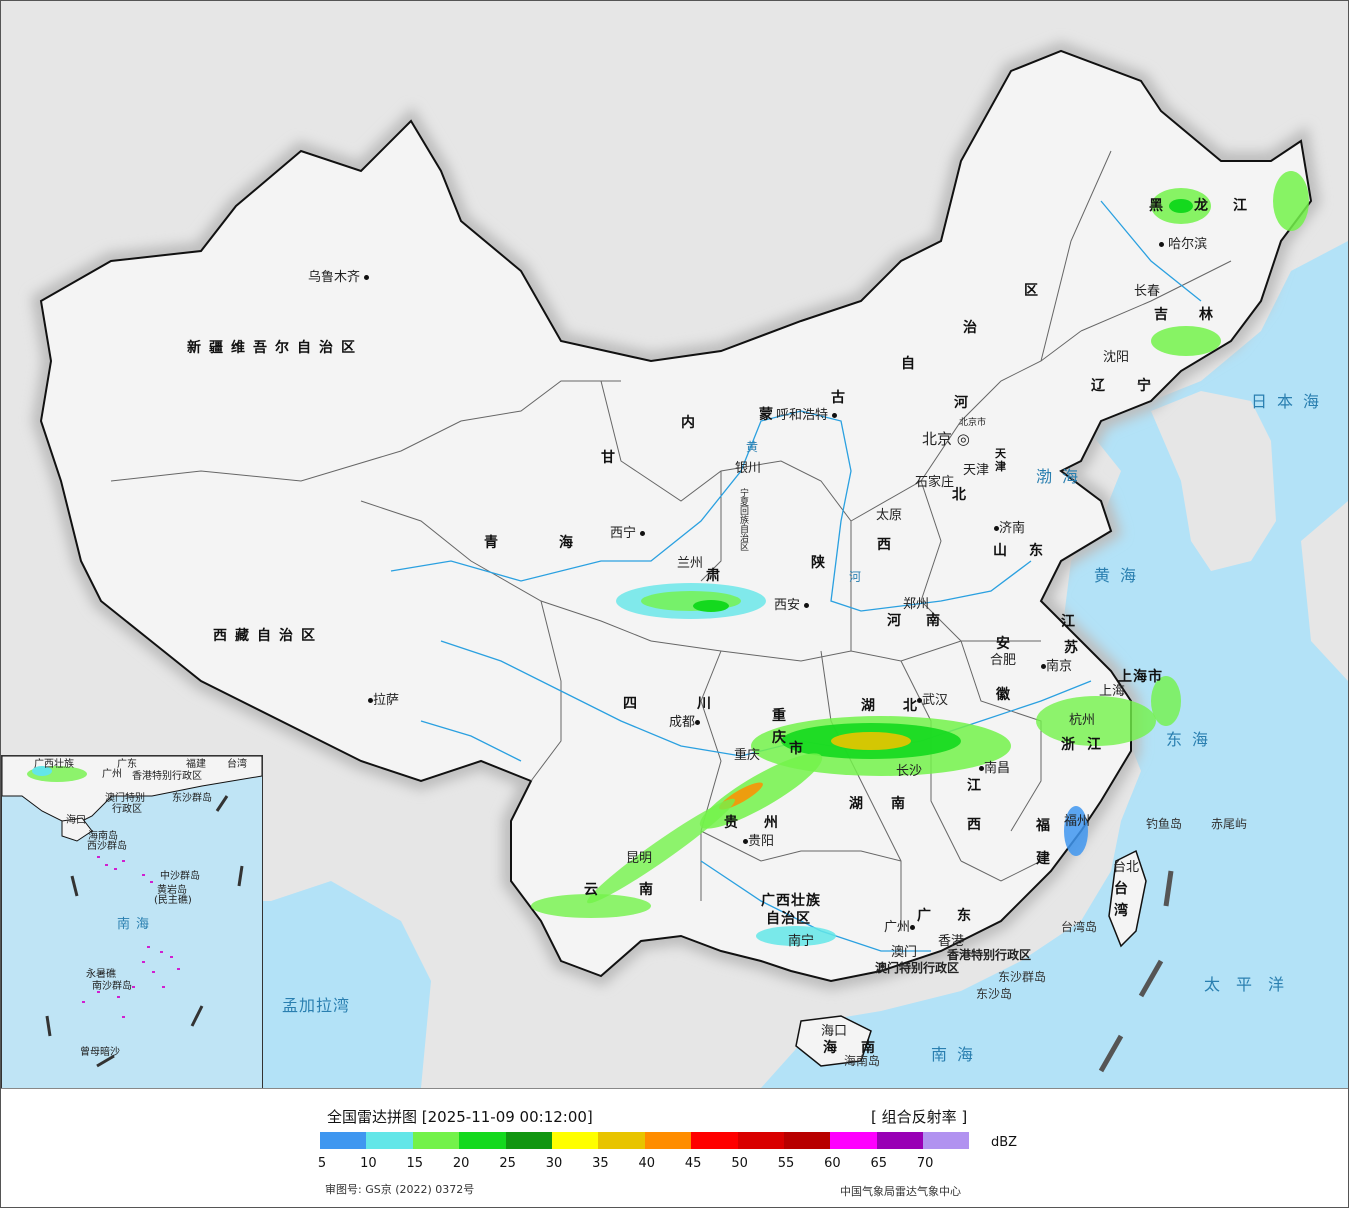  I want to click on city-label: 武汉, so click(932, 700).